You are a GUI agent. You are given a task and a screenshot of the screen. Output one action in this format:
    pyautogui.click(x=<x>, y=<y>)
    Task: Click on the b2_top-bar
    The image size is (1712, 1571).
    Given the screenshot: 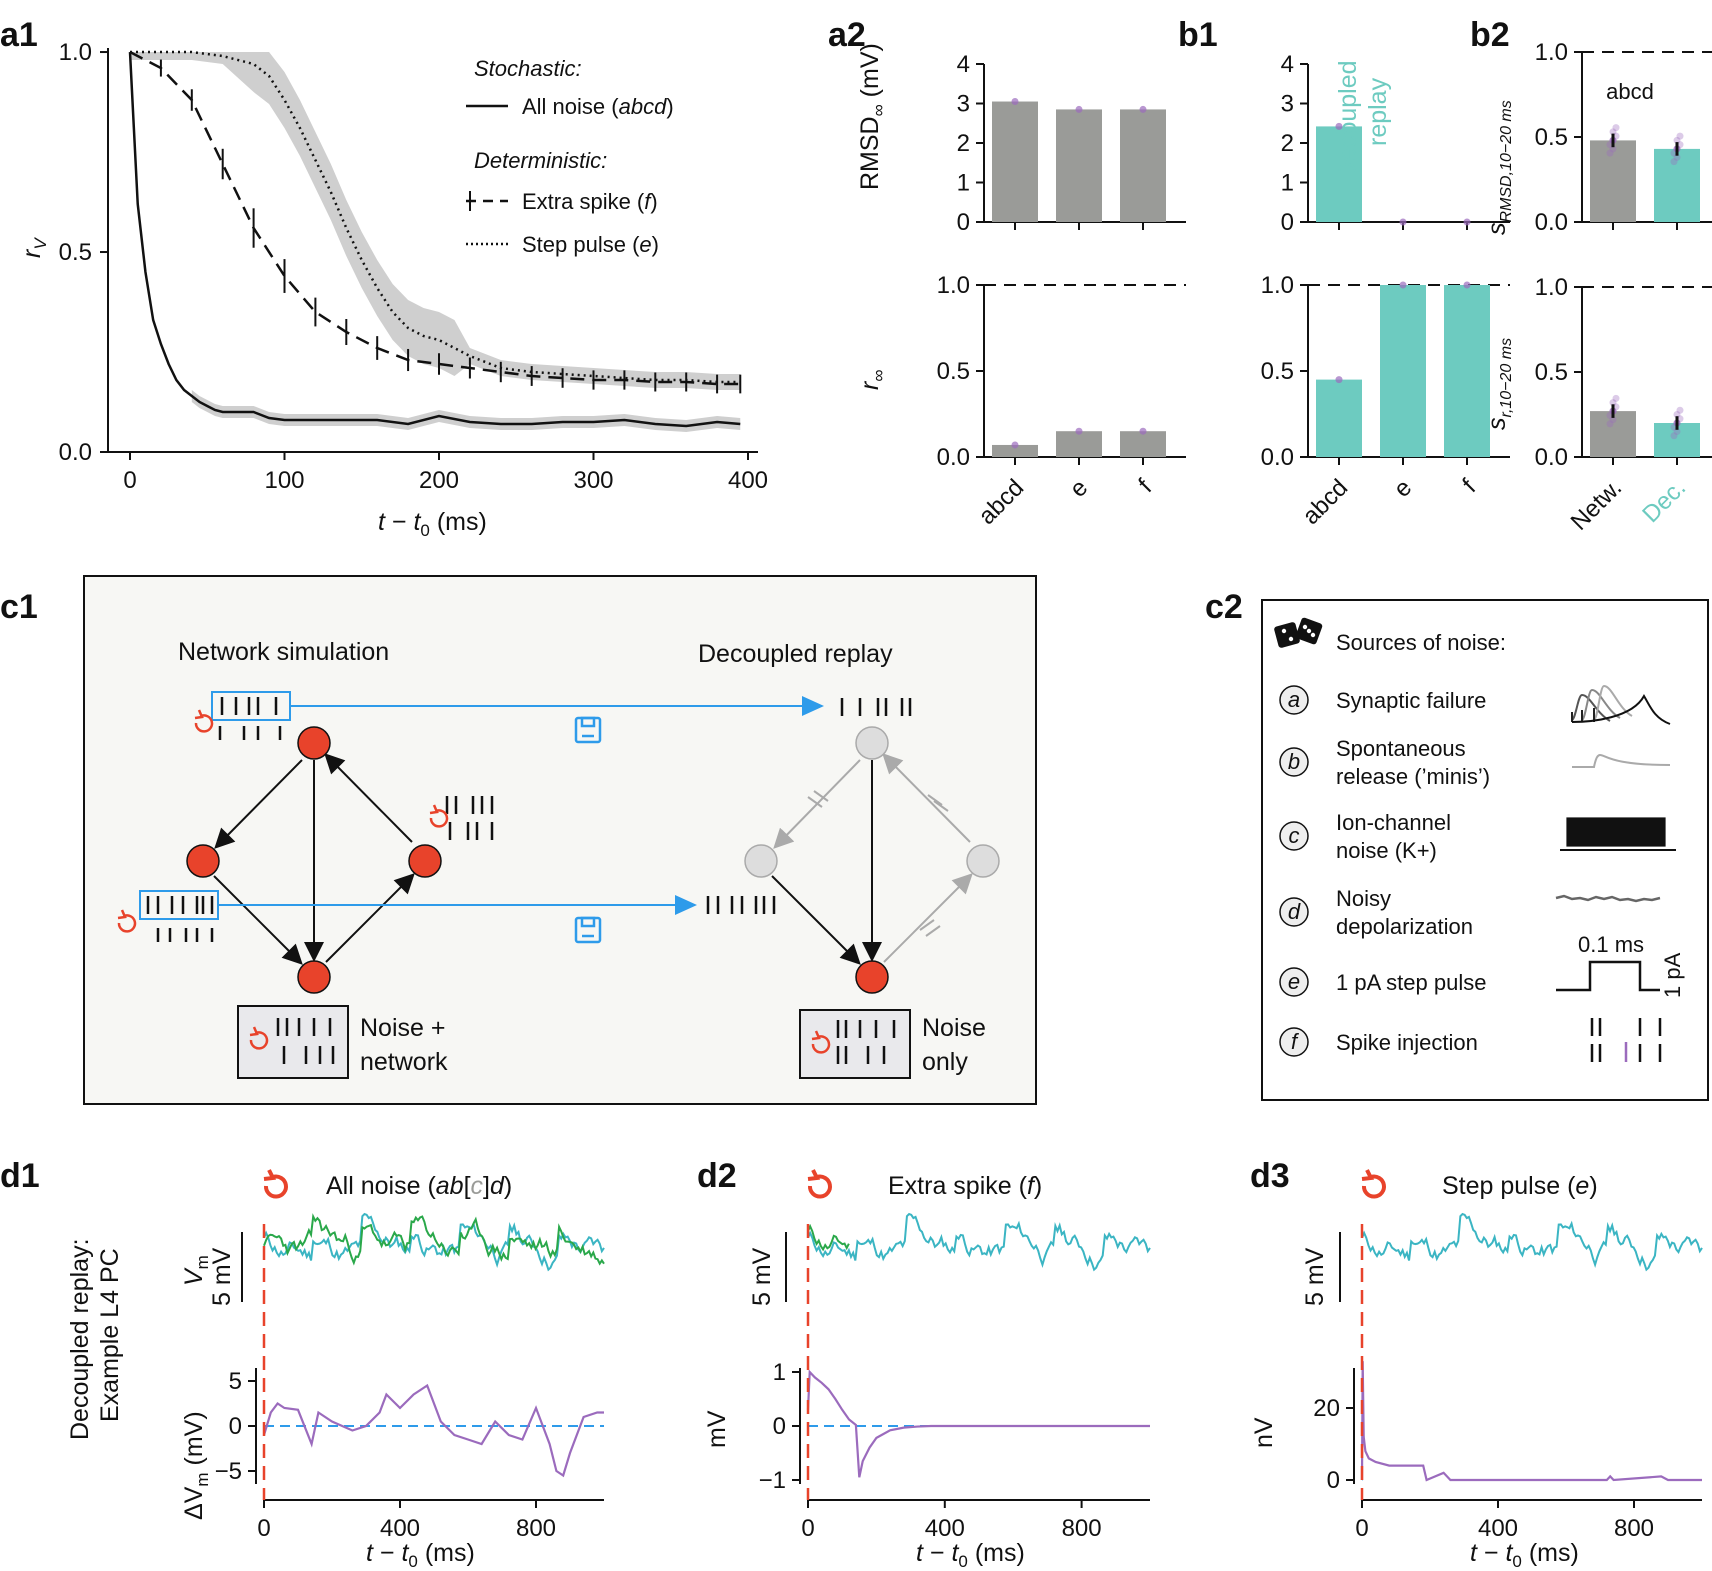 What is the action you would take?
    pyautogui.click(x=1677, y=185)
    